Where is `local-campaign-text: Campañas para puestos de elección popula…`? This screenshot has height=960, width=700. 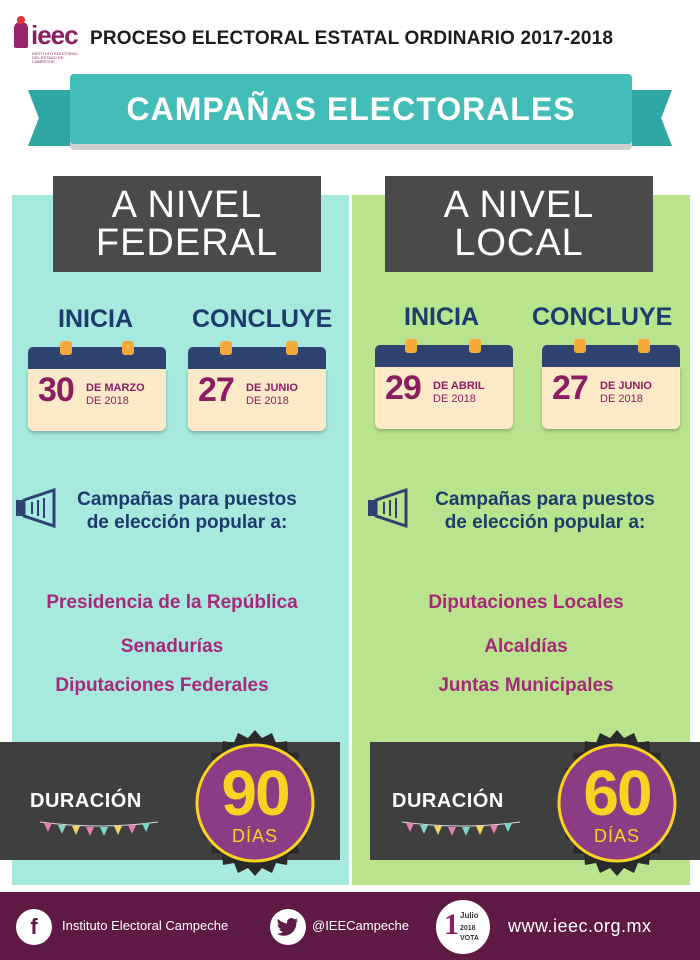 local-campaign-text: Campañas para puestos de elección popula… is located at coordinates (545, 511).